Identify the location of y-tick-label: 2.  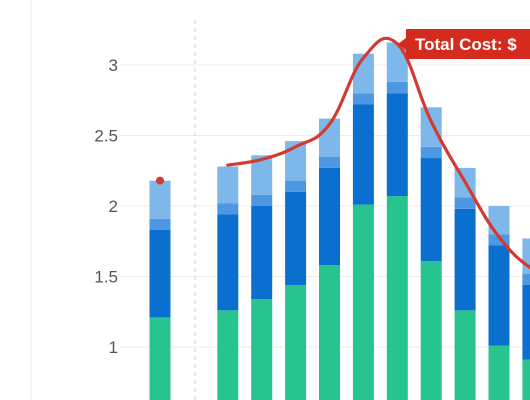
(113, 206).